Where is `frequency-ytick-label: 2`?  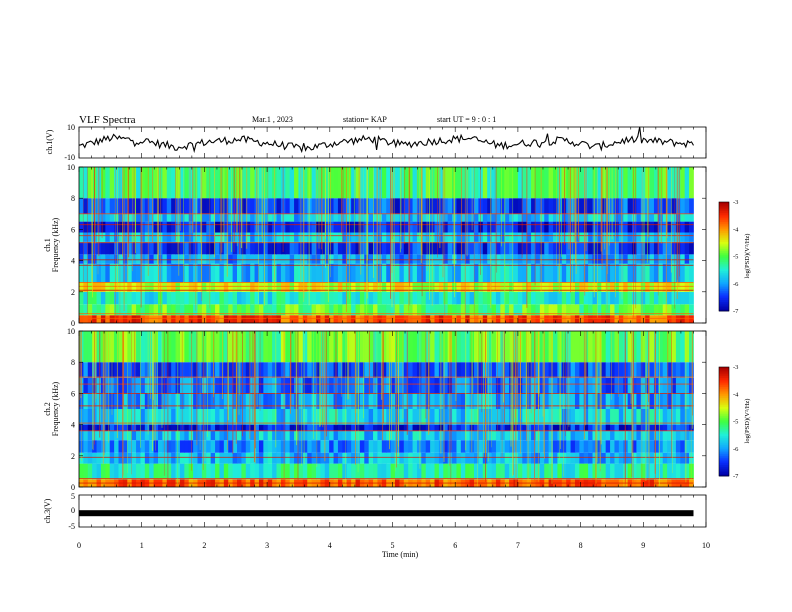
frequency-ytick-label: 2 is located at coordinates (73, 456).